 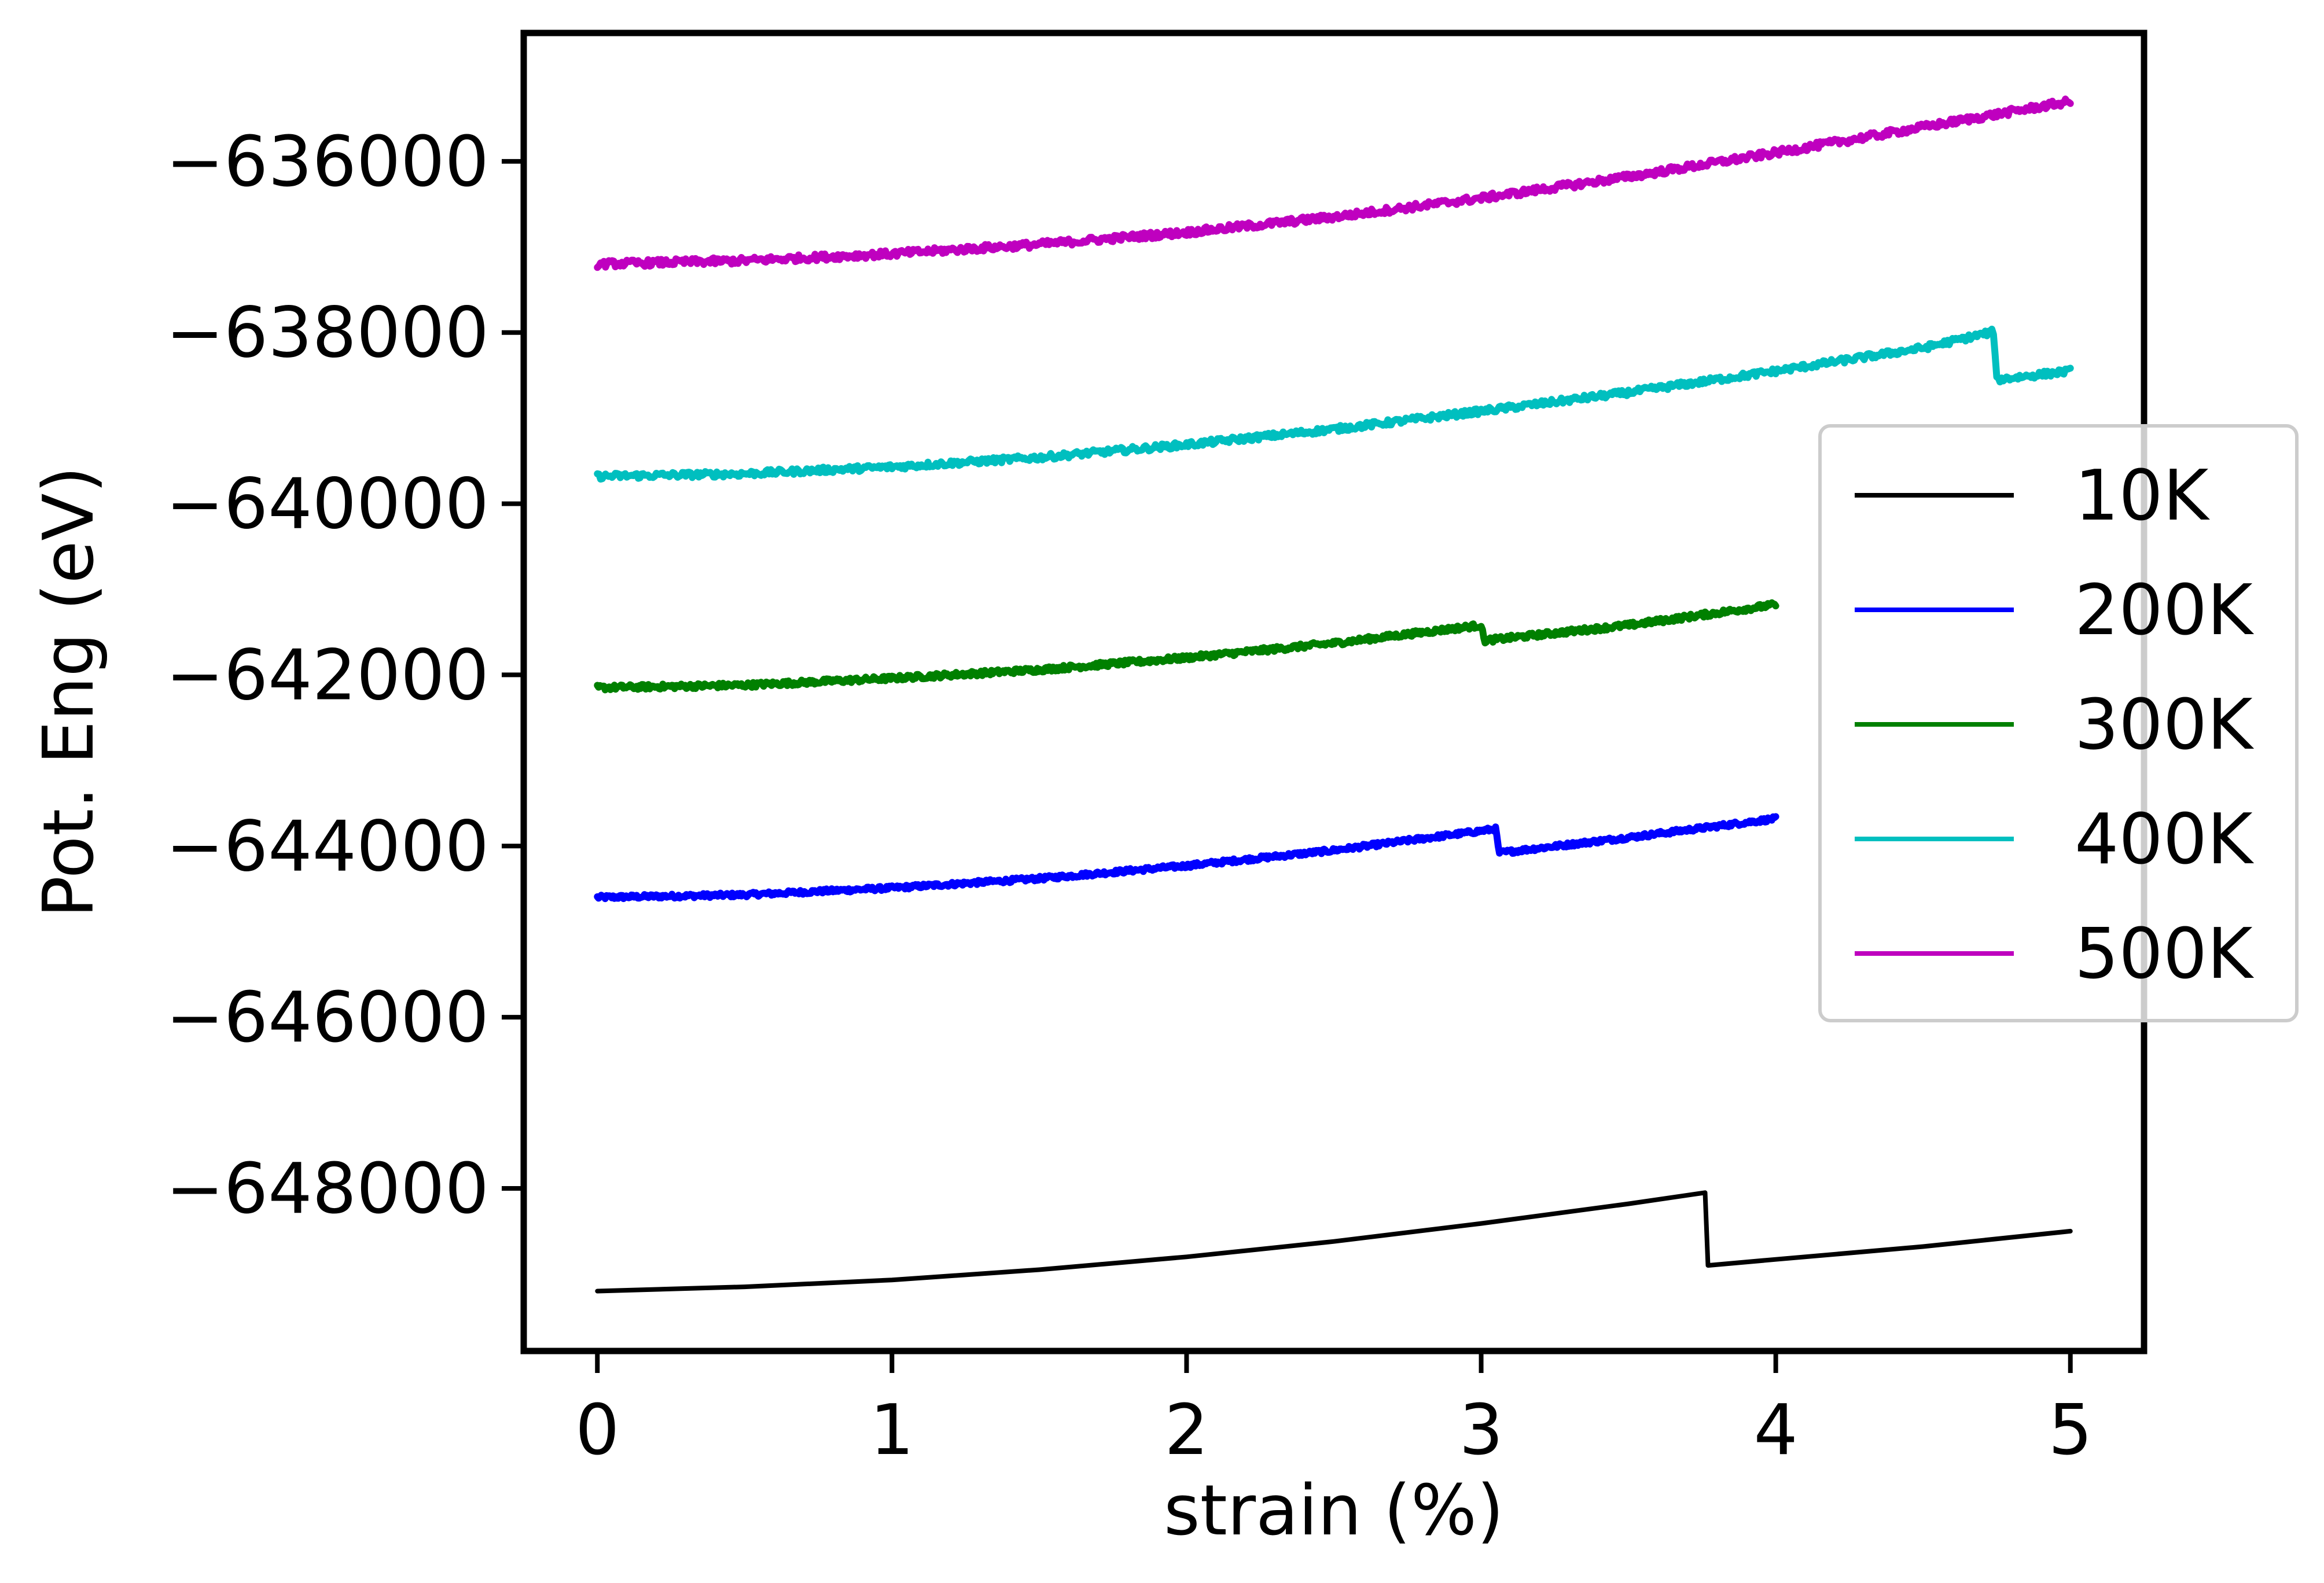 I want to click on series-line-500k, so click(x=1334, y=183).